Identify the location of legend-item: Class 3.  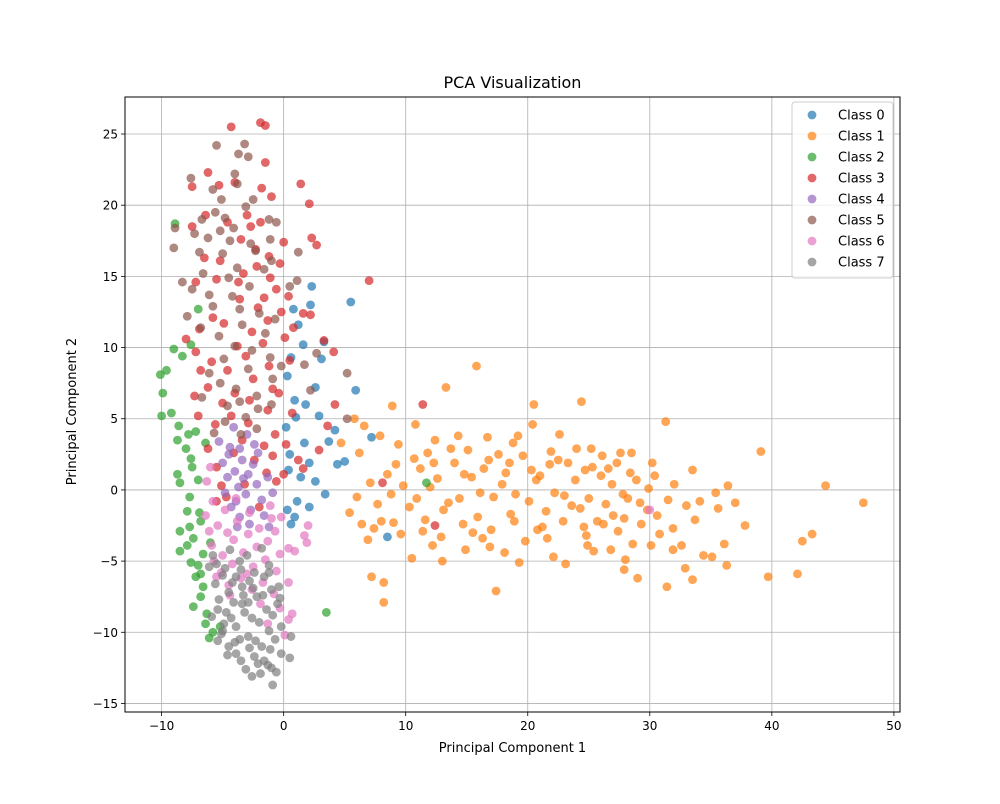
(846, 179).